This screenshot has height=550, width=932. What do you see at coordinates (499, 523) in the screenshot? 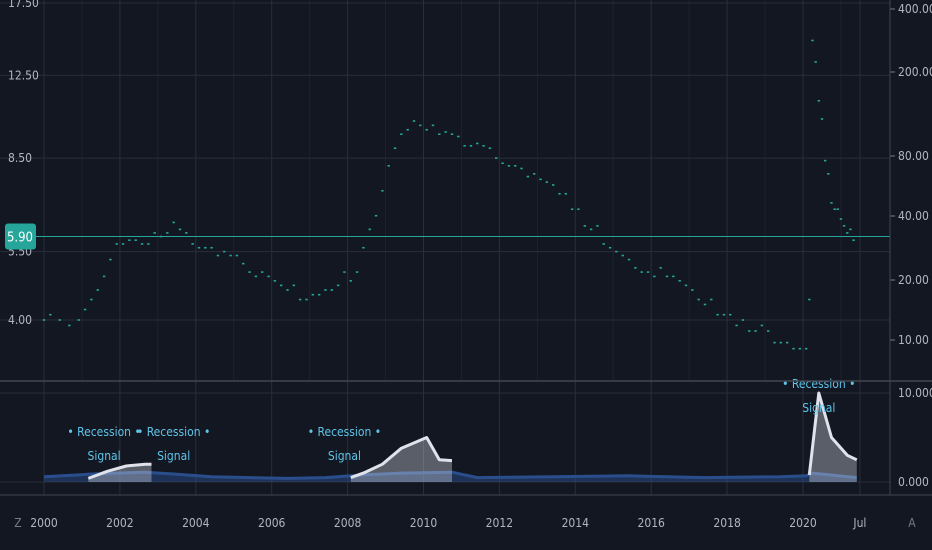
I see `x-tick-label: 2012` at bounding box center [499, 523].